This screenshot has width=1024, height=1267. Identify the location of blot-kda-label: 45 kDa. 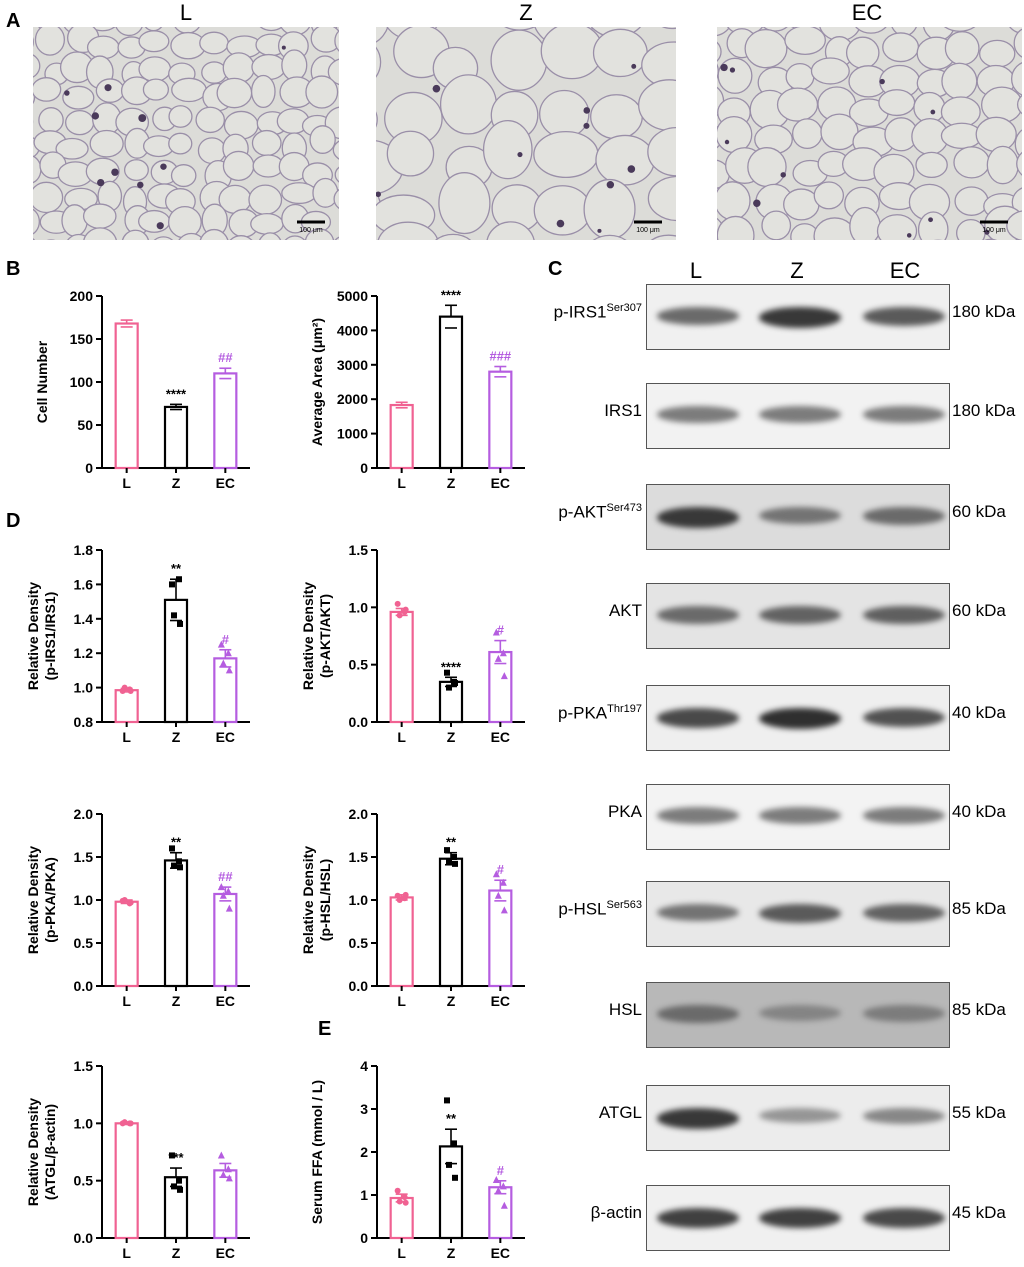
(979, 1212).